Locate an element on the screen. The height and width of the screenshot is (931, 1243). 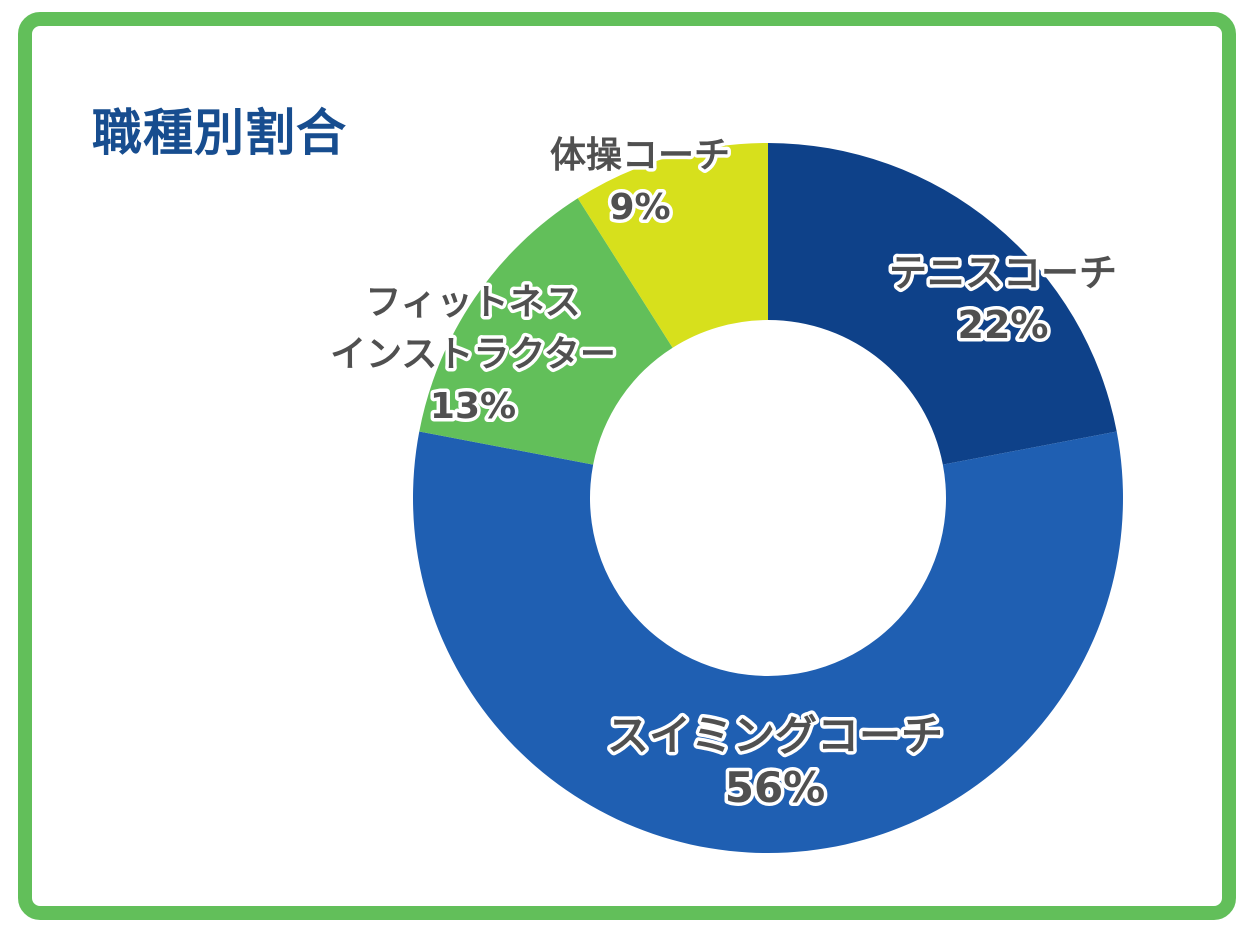
slice-percent-label: 56% is located at coordinates (775, 787).